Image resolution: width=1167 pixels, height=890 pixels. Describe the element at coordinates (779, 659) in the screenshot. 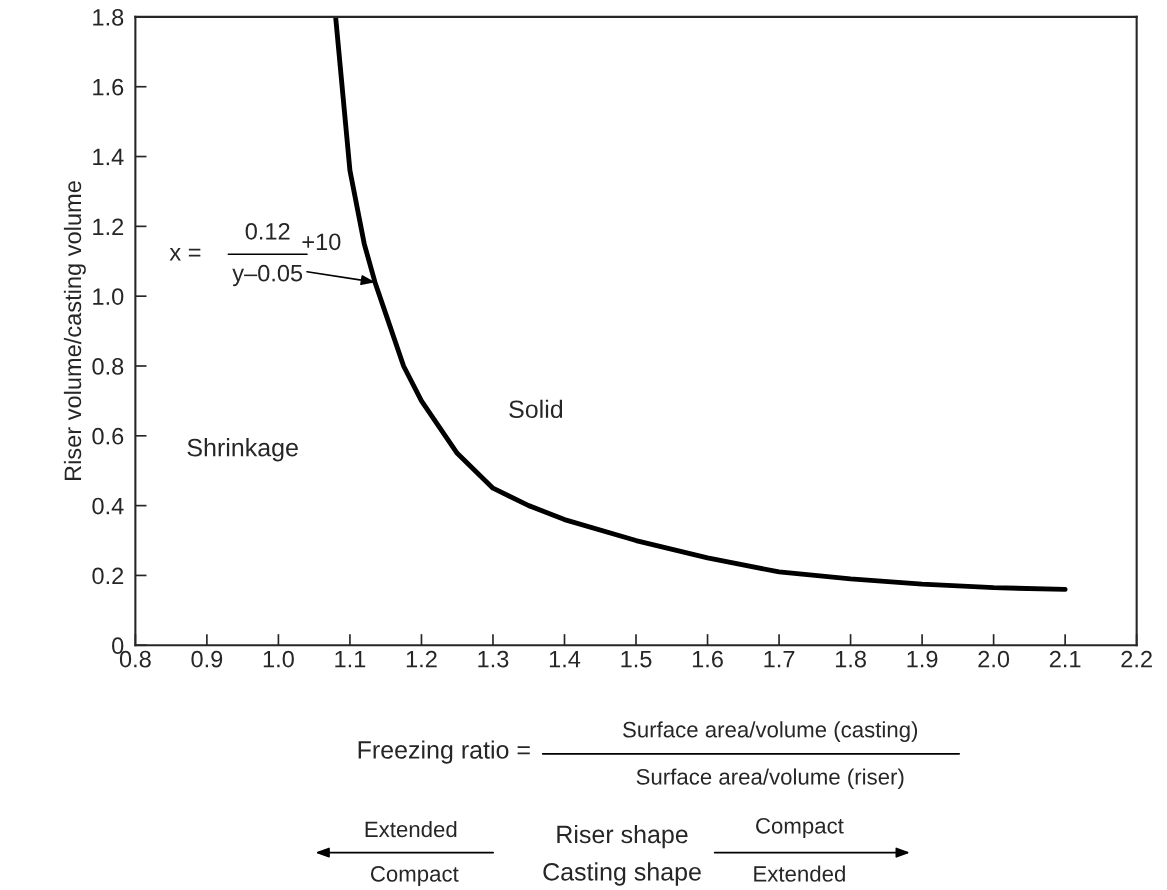

I see `x-tick-label: 1.7` at that location.